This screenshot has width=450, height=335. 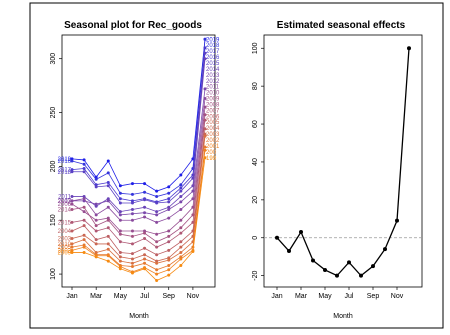 I want to click on left-y-tick-label: 100, so click(x=53, y=274).